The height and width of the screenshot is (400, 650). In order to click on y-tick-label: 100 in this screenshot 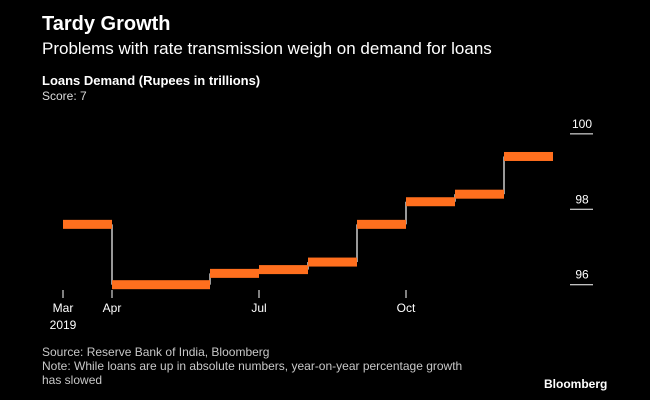, I will do `click(582, 124)`.